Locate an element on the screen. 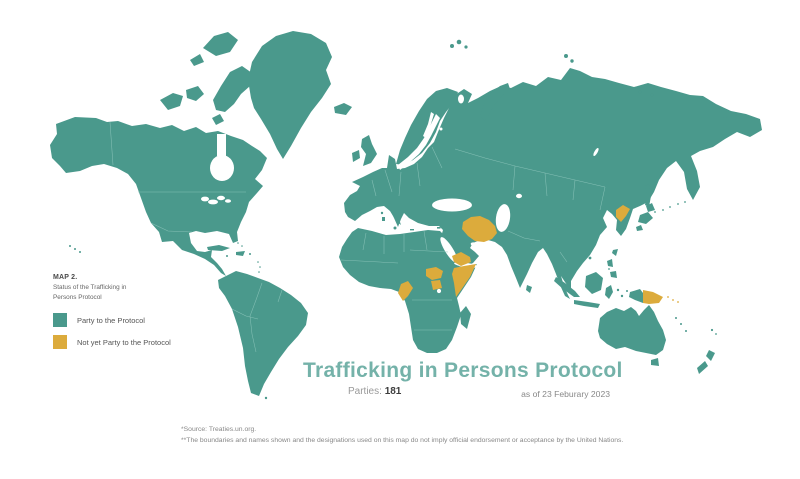 Image resolution: width=800 pixels, height=479 pixels. not-party-color-swatch is located at coordinates (60, 342).